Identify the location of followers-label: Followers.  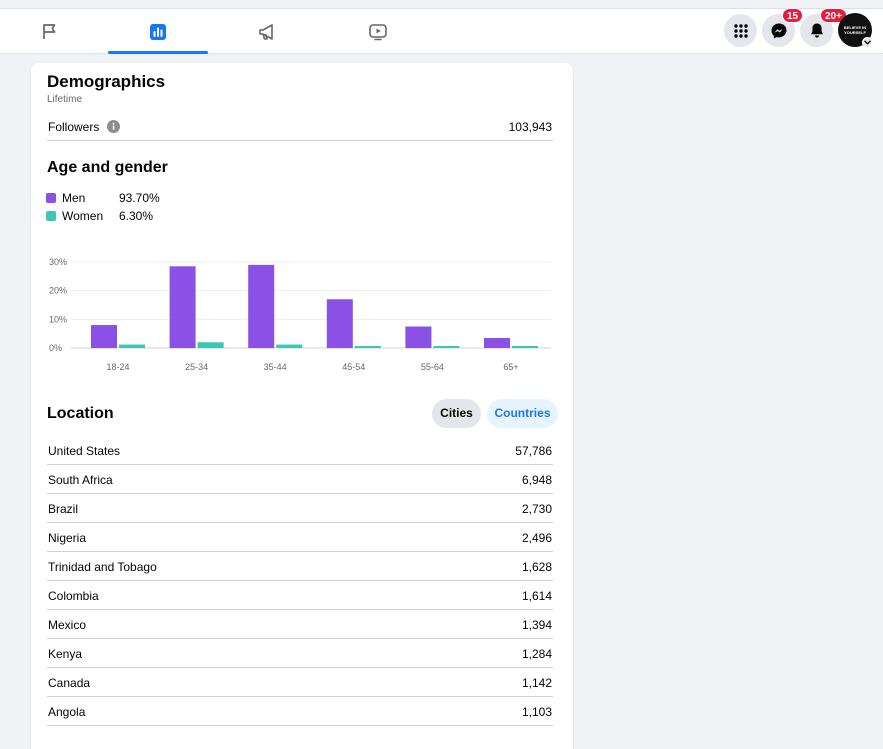
(84, 127).